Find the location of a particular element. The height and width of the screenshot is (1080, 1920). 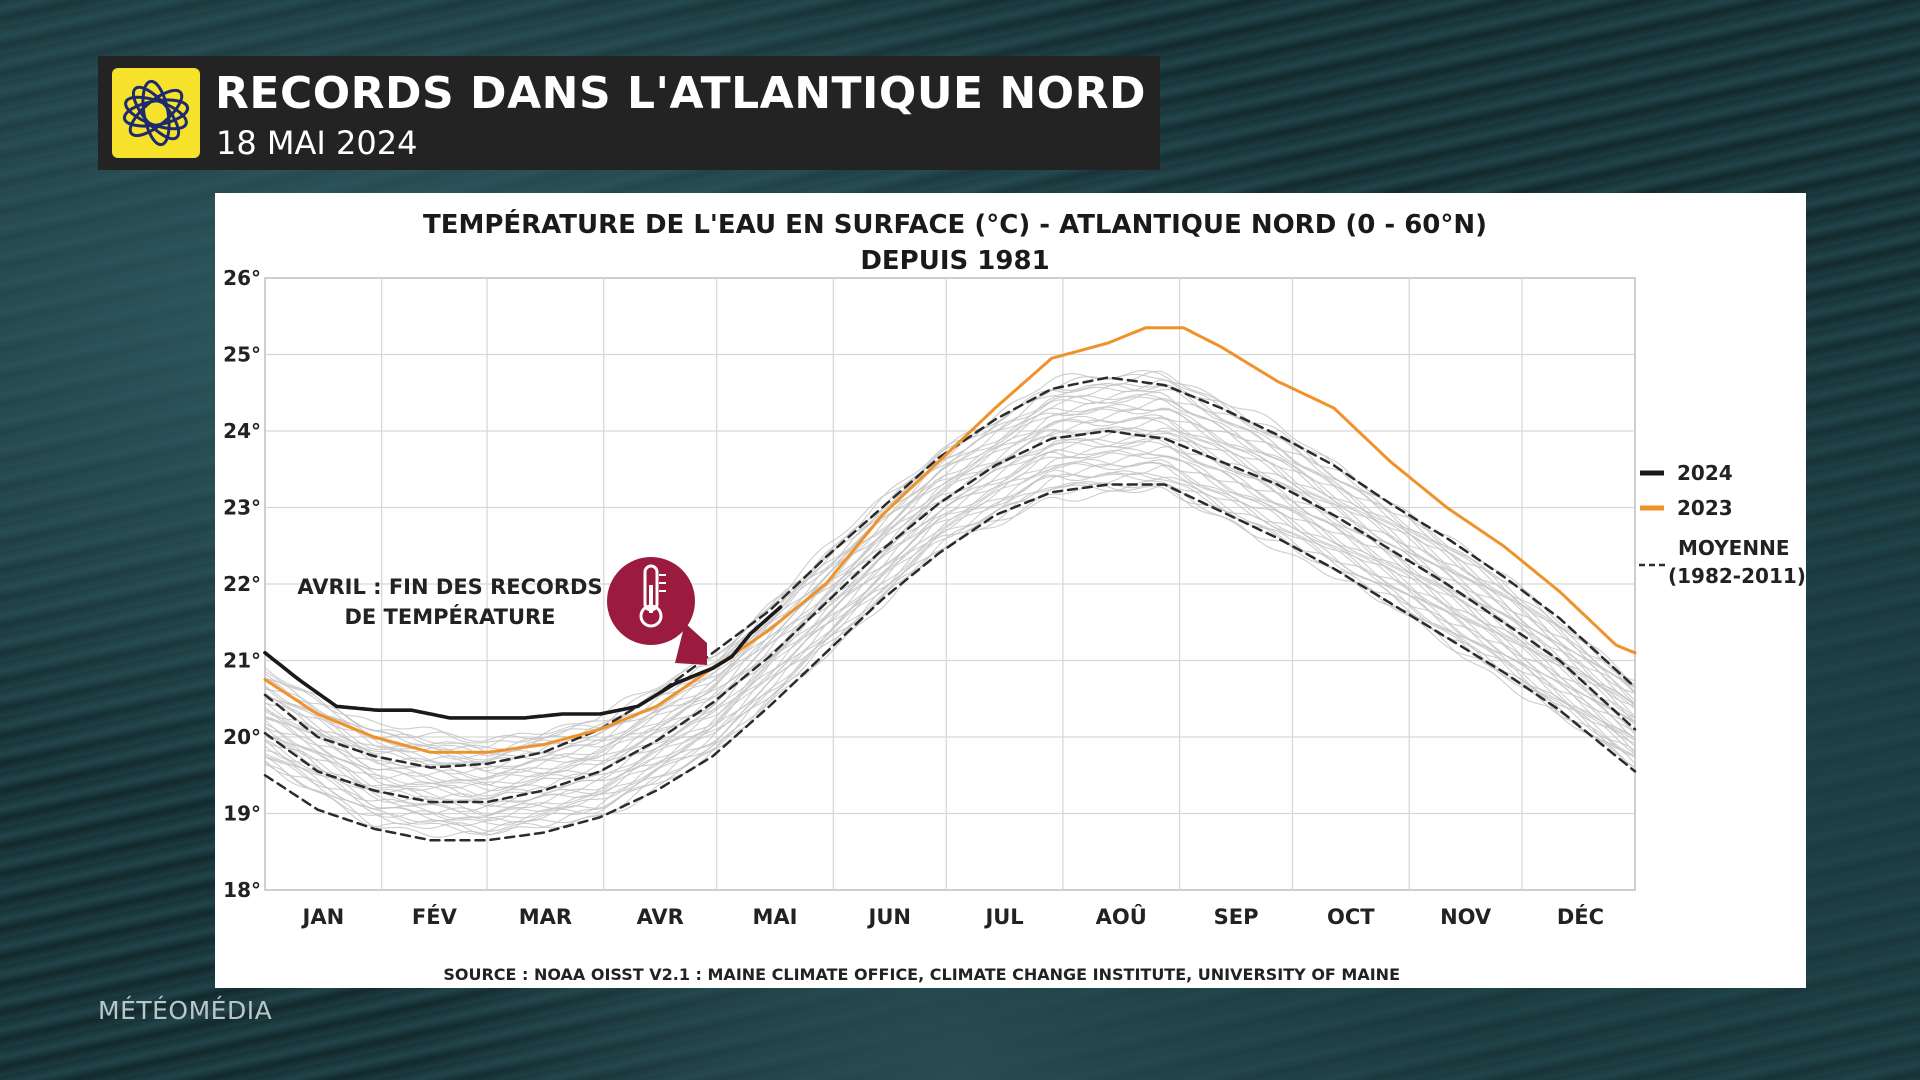

x-tick-label: AVR is located at coordinates (660, 917).